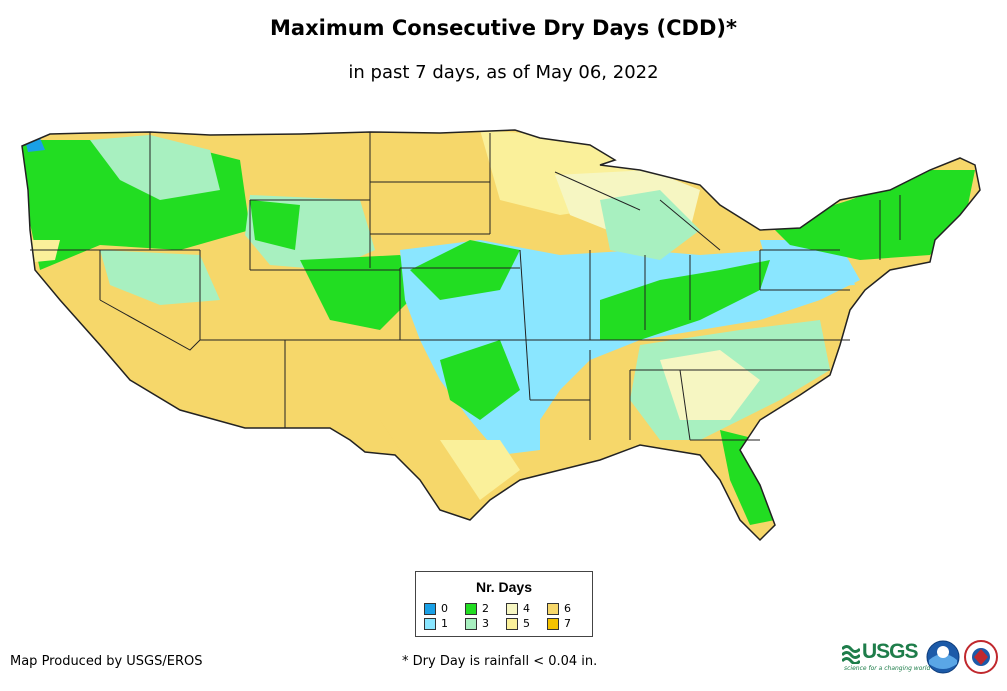  What do you see at coordinates (275, 225) in the screenshot?
I see `region-2-days-wy` at bounding box center [275, 225].